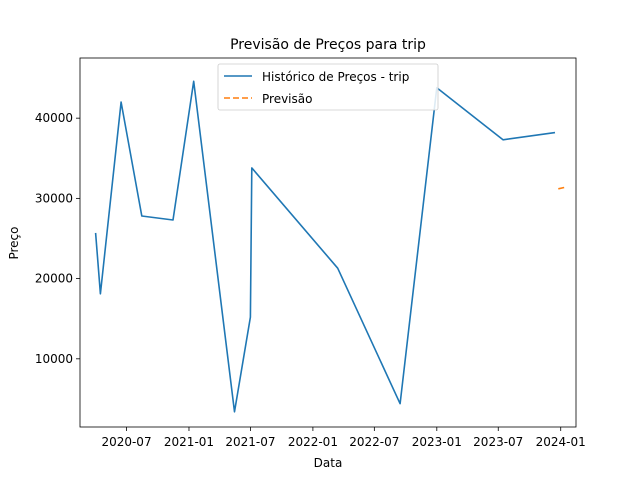  What do you see at coordinates (54, 359) in the screenshot?
I see `y-tick-label-0: 10000` at bounding box center [54, 359].